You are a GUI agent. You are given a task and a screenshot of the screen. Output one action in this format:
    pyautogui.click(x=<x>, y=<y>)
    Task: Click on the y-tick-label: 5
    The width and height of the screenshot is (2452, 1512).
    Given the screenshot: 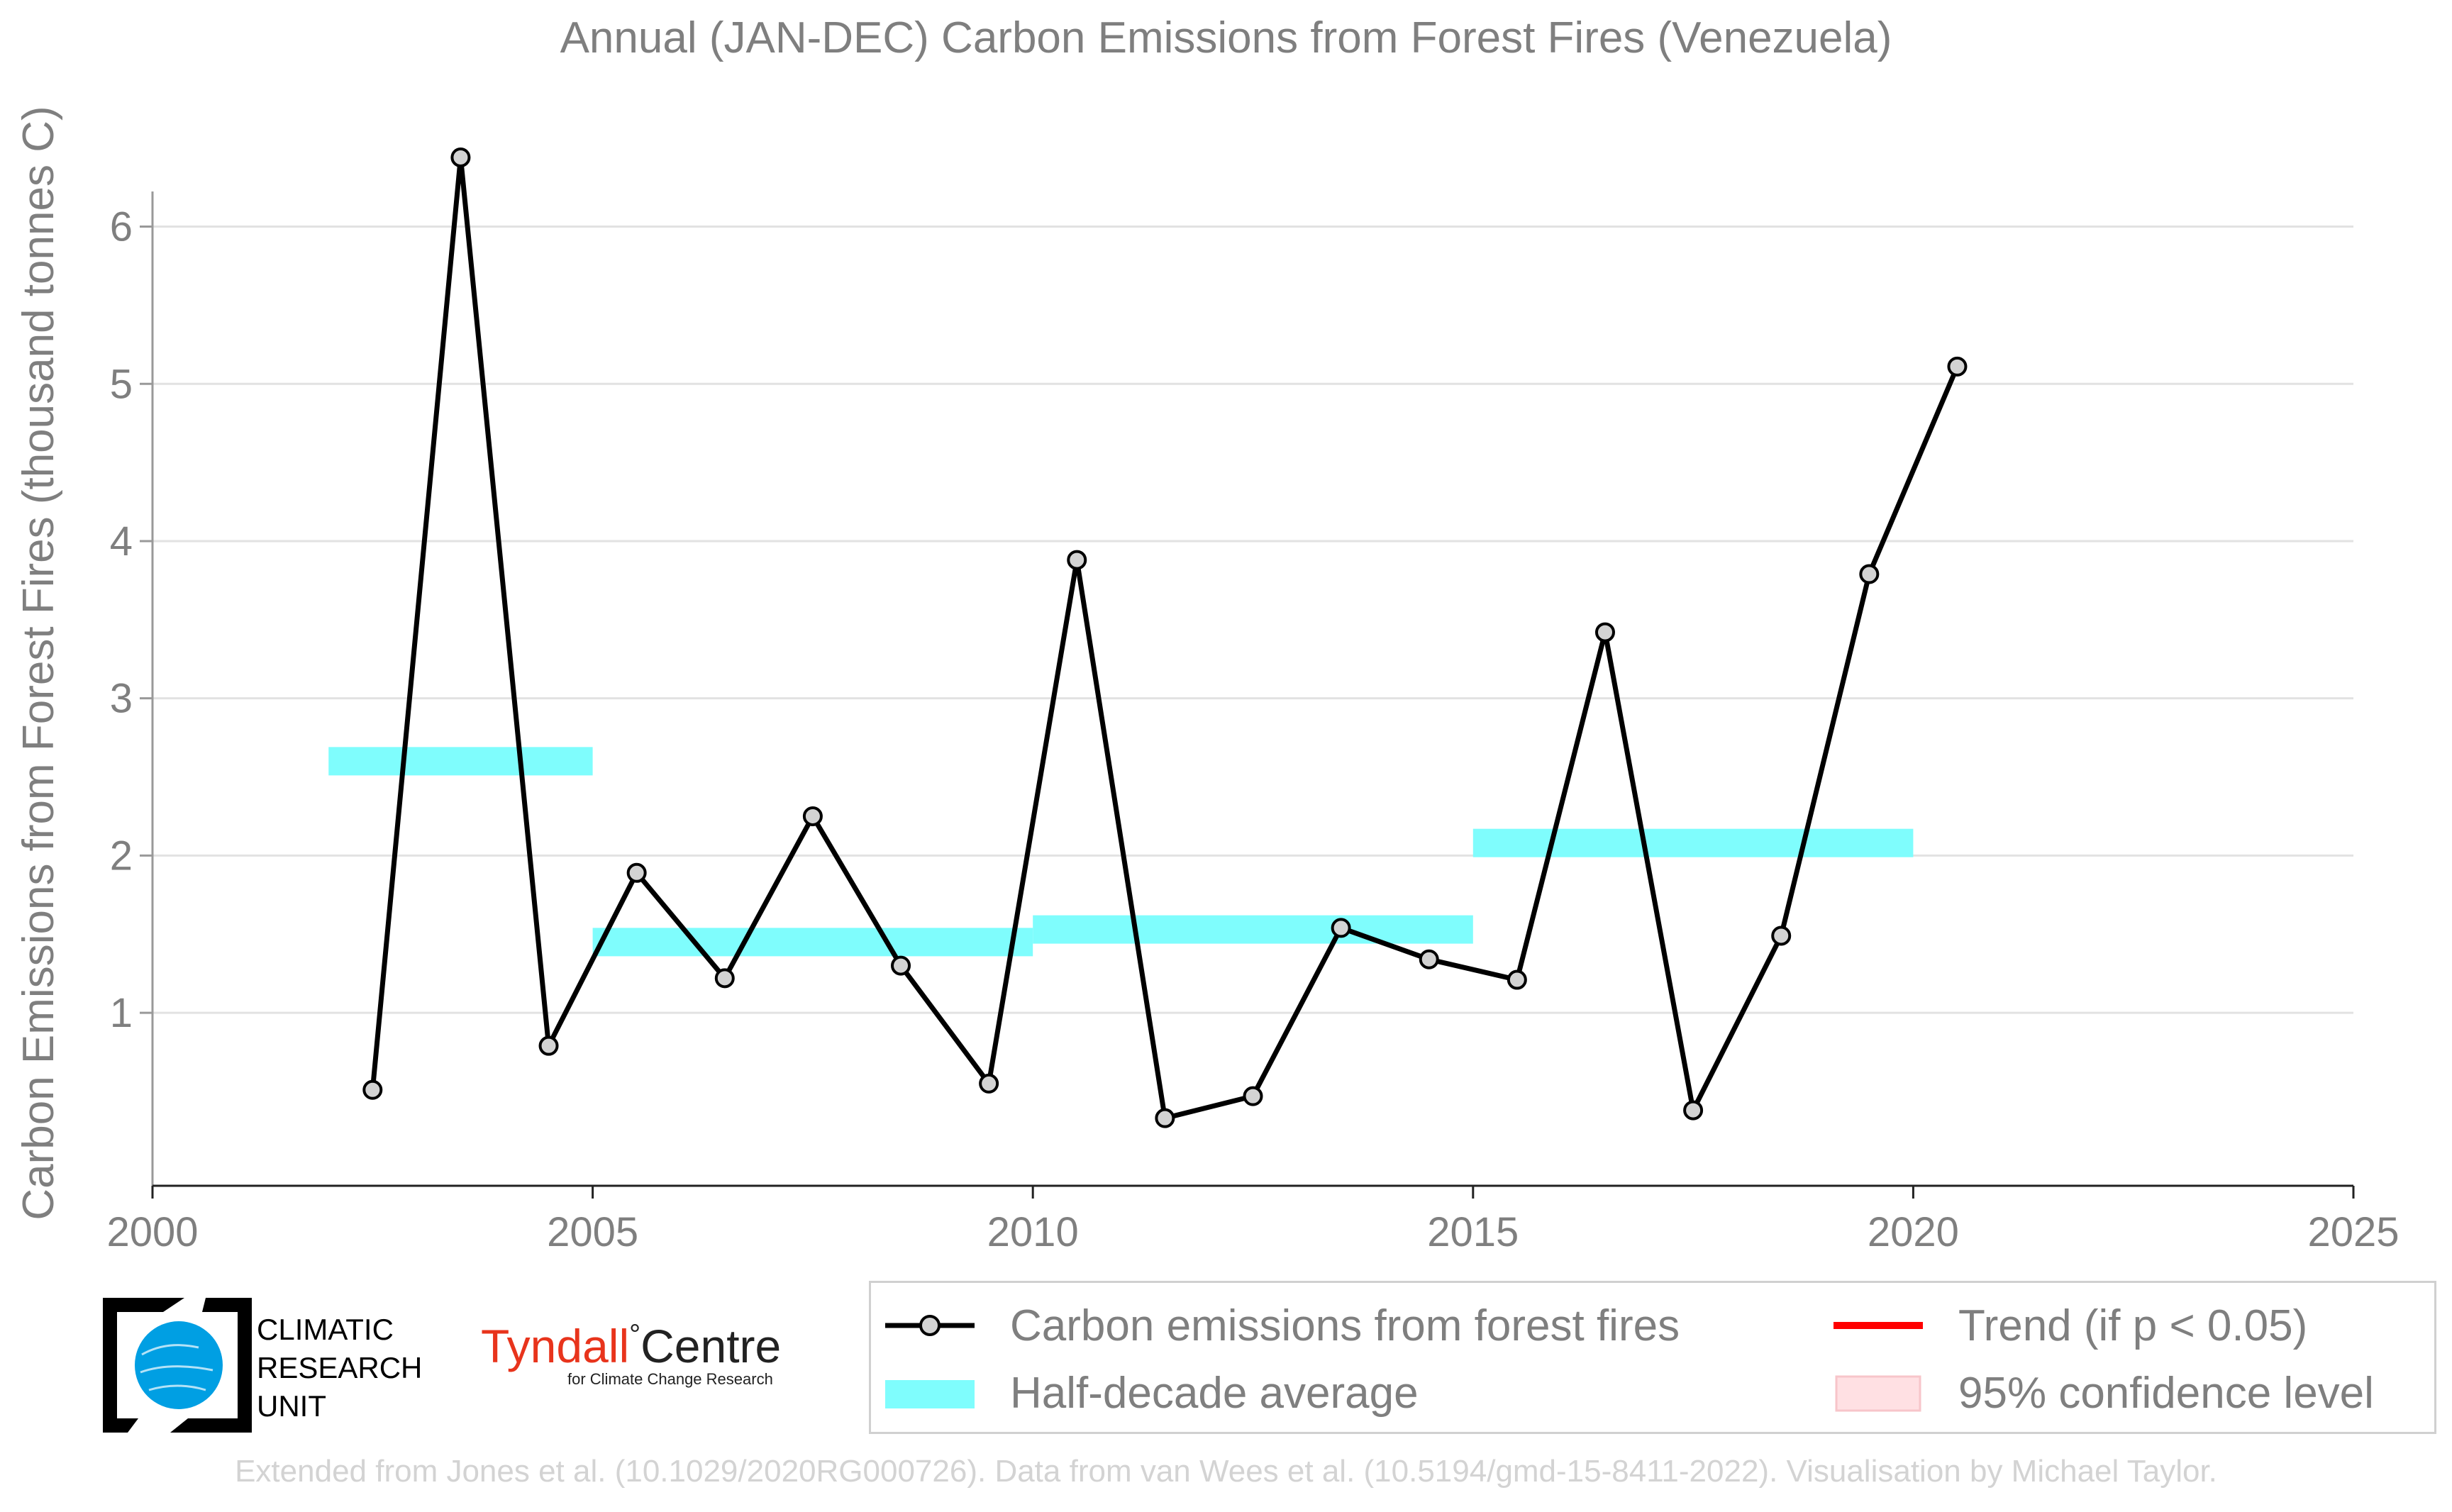 What is the action you would take?
    pyautogui.click(x=121, y=384)
    